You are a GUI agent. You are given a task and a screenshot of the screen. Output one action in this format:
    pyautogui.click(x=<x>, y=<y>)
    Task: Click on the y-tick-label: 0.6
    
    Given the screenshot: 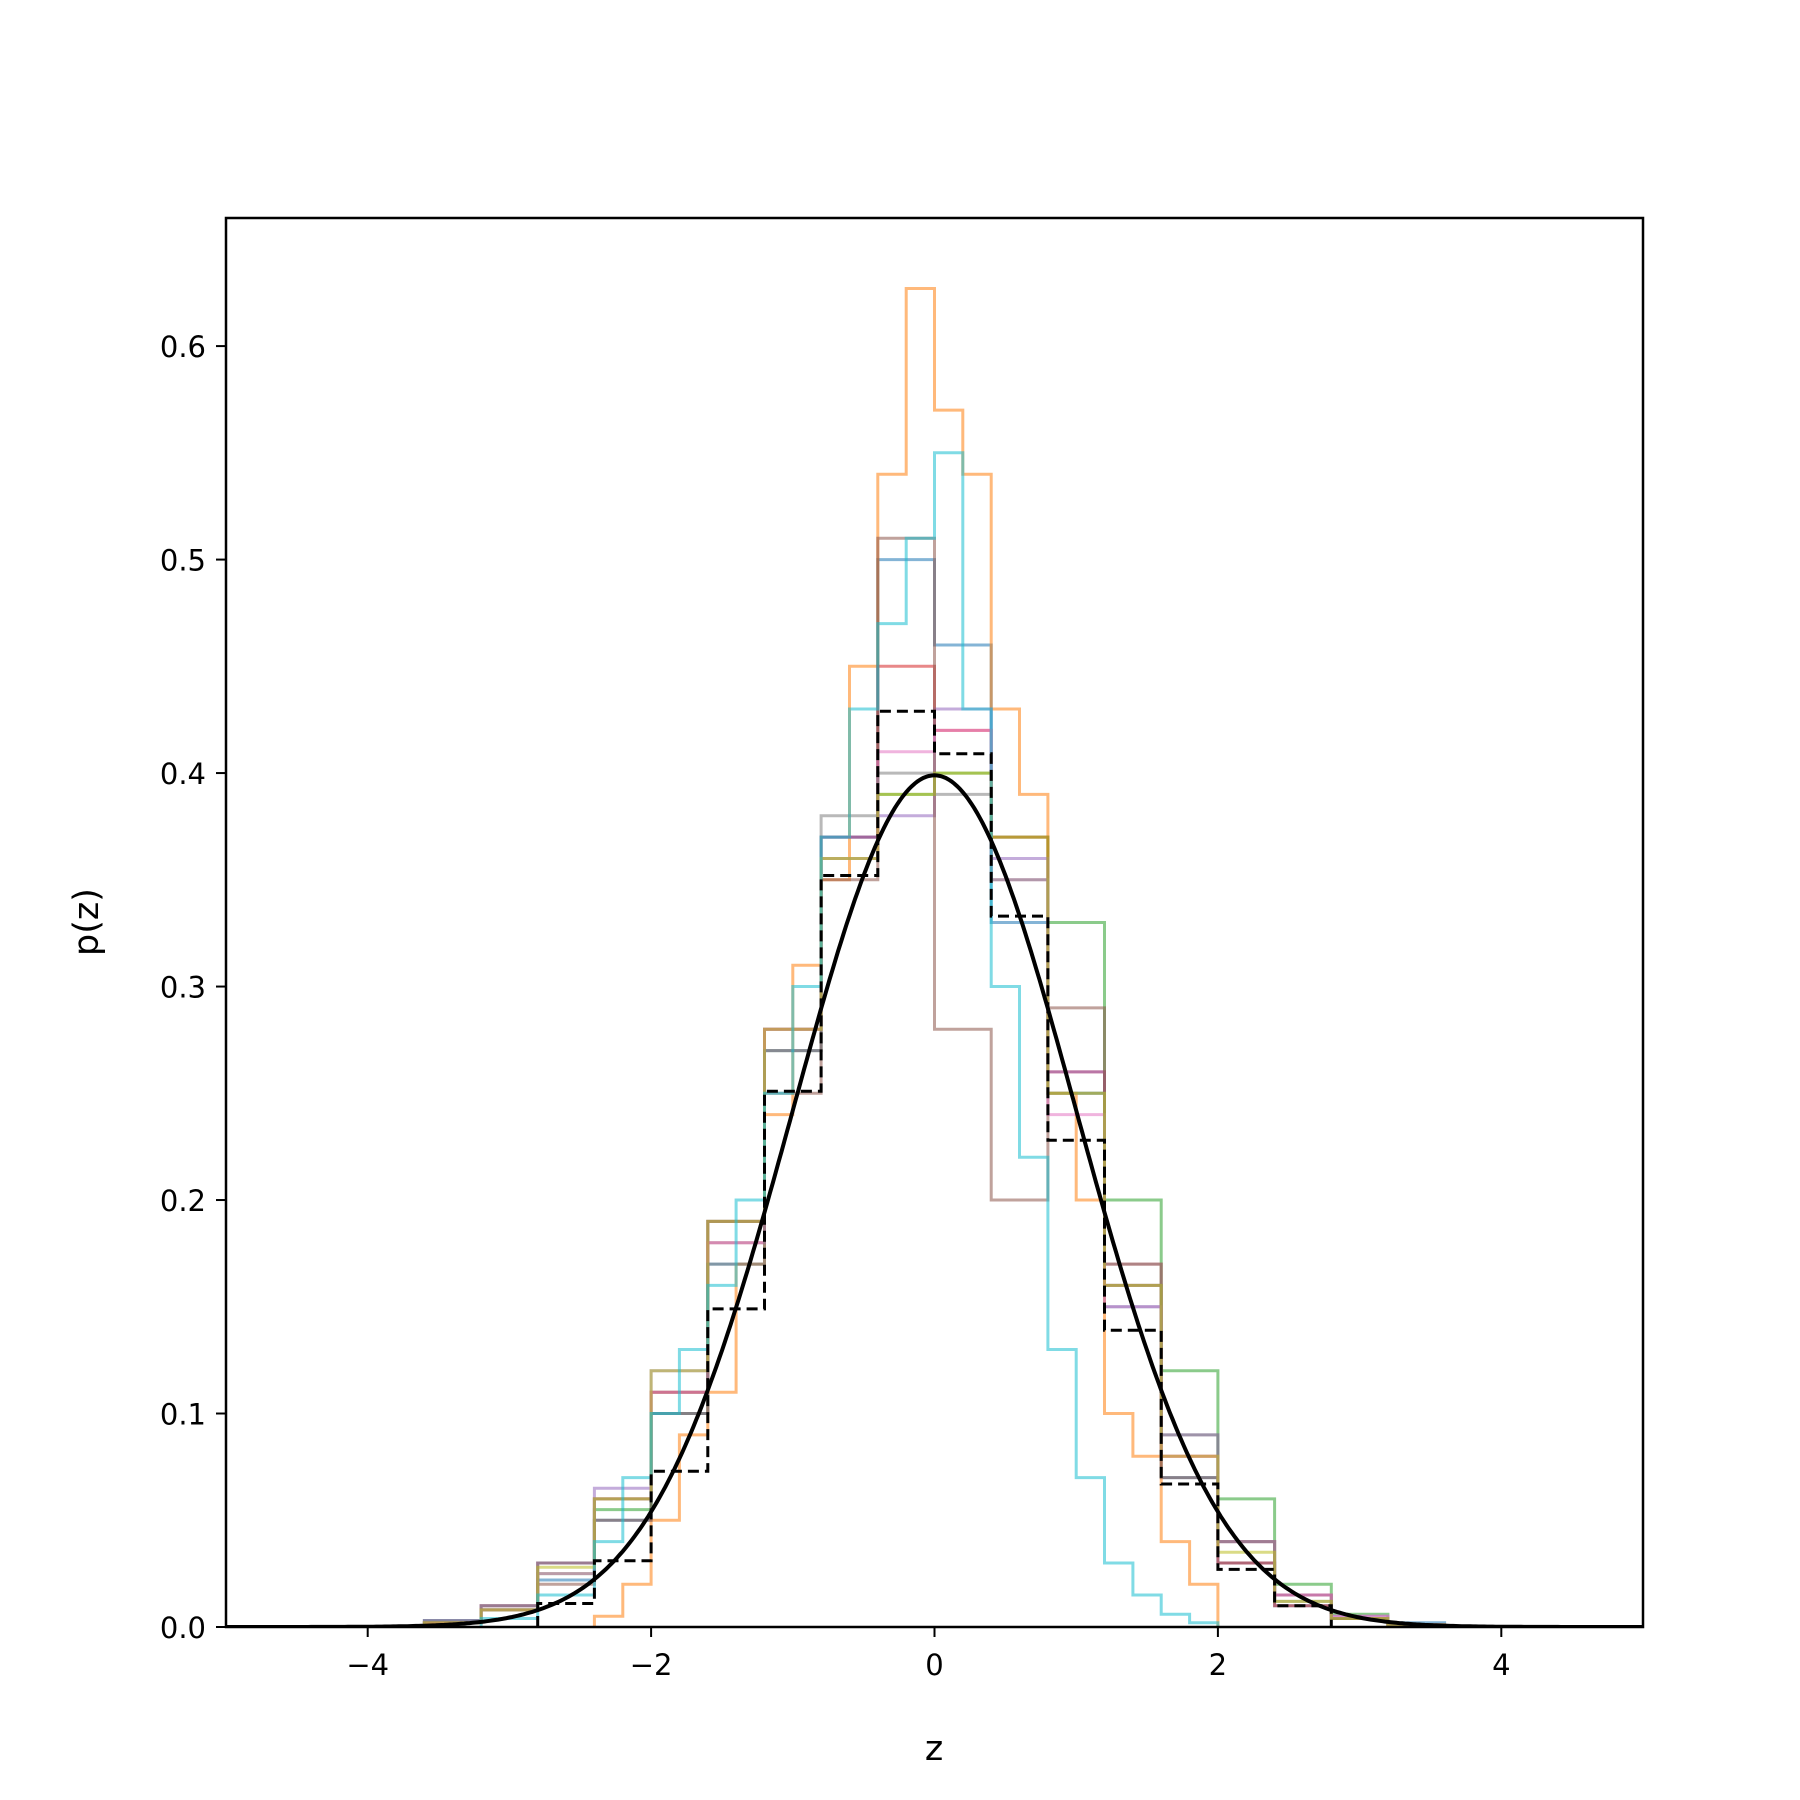 What is the action you would take?
    pyautogui.click(x=183, y=347)
    